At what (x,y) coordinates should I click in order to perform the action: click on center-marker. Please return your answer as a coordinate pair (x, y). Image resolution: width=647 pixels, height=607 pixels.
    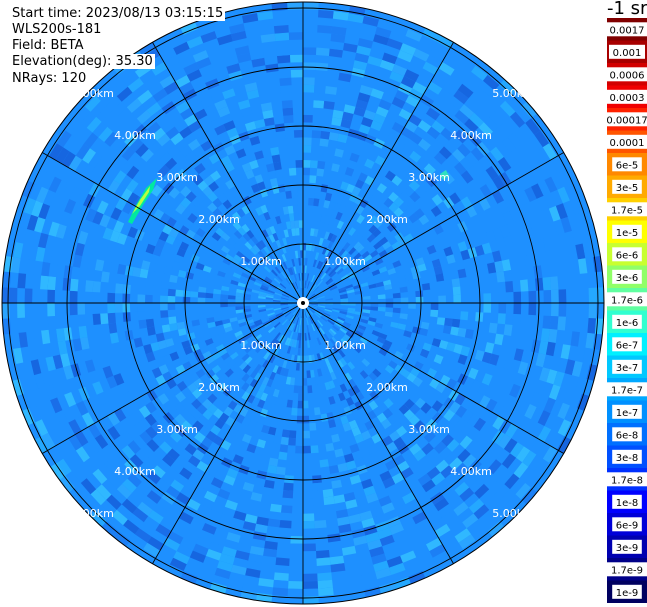
    Looking at the image, I should click on (303, 303).